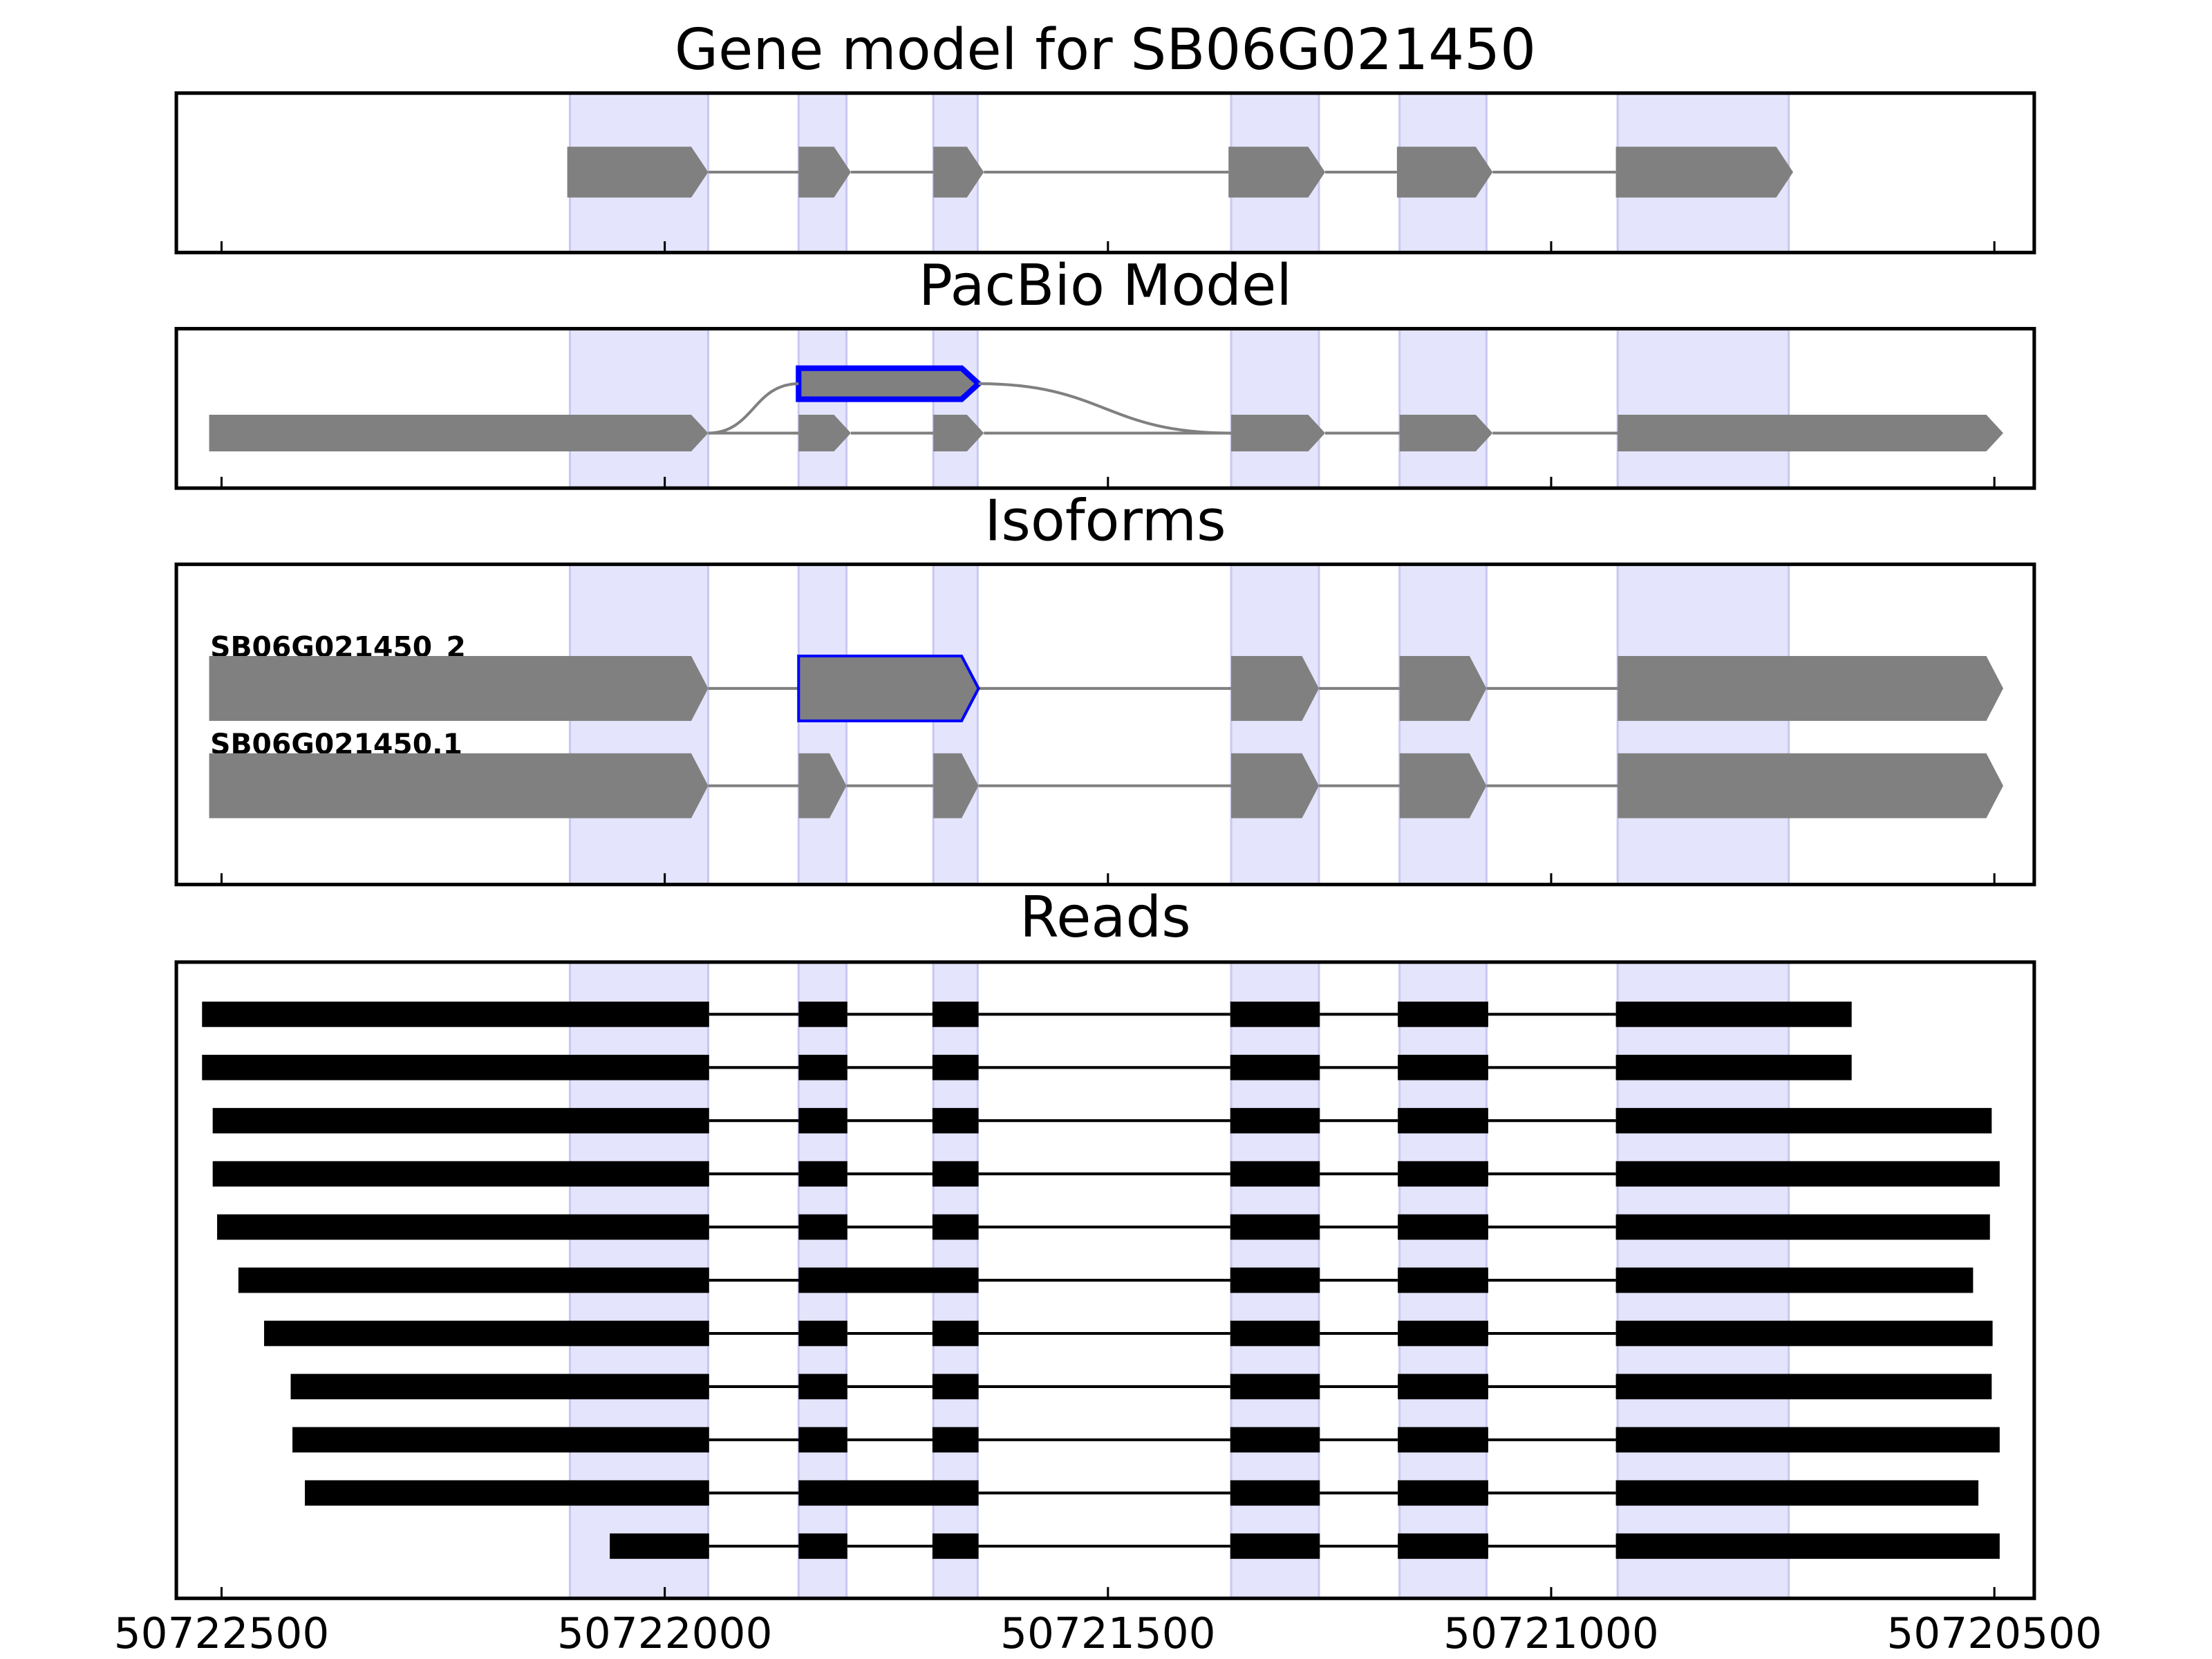 This screenshot has height=1659, width=2212. Describe the element at coordinates (222, 1633) in the screenshot. I see `x-tick-label: 50722500` at that location.